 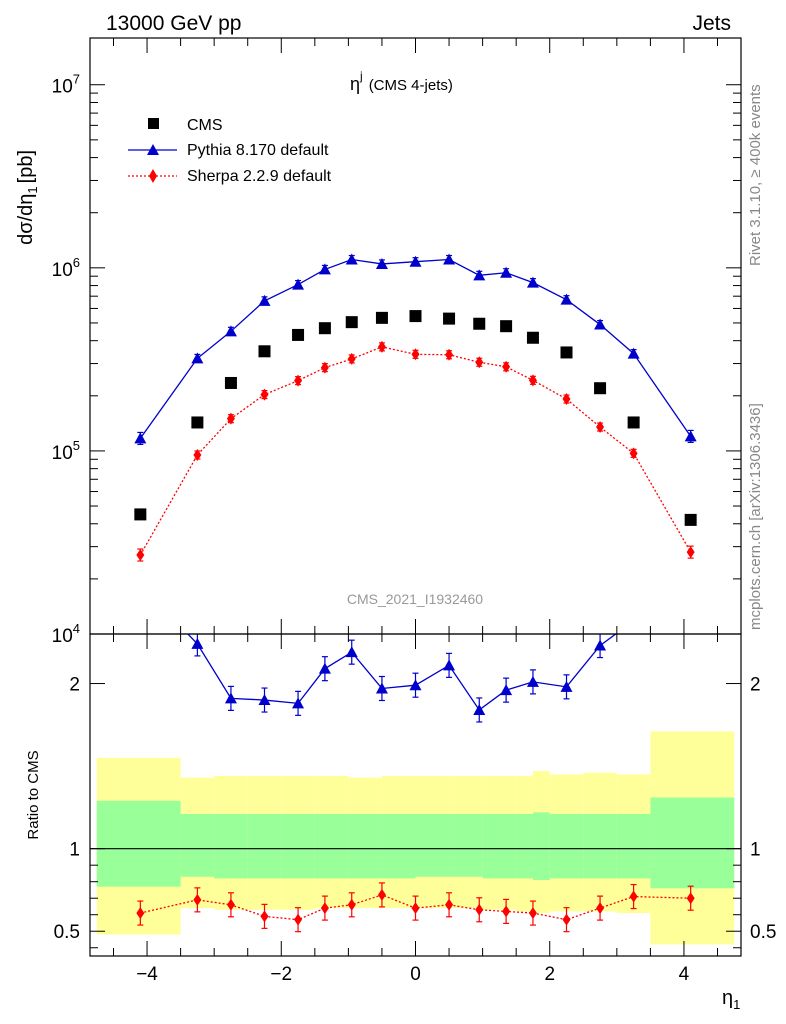 I want to click on x-axis-label: η1, so click(x=731, y=999).